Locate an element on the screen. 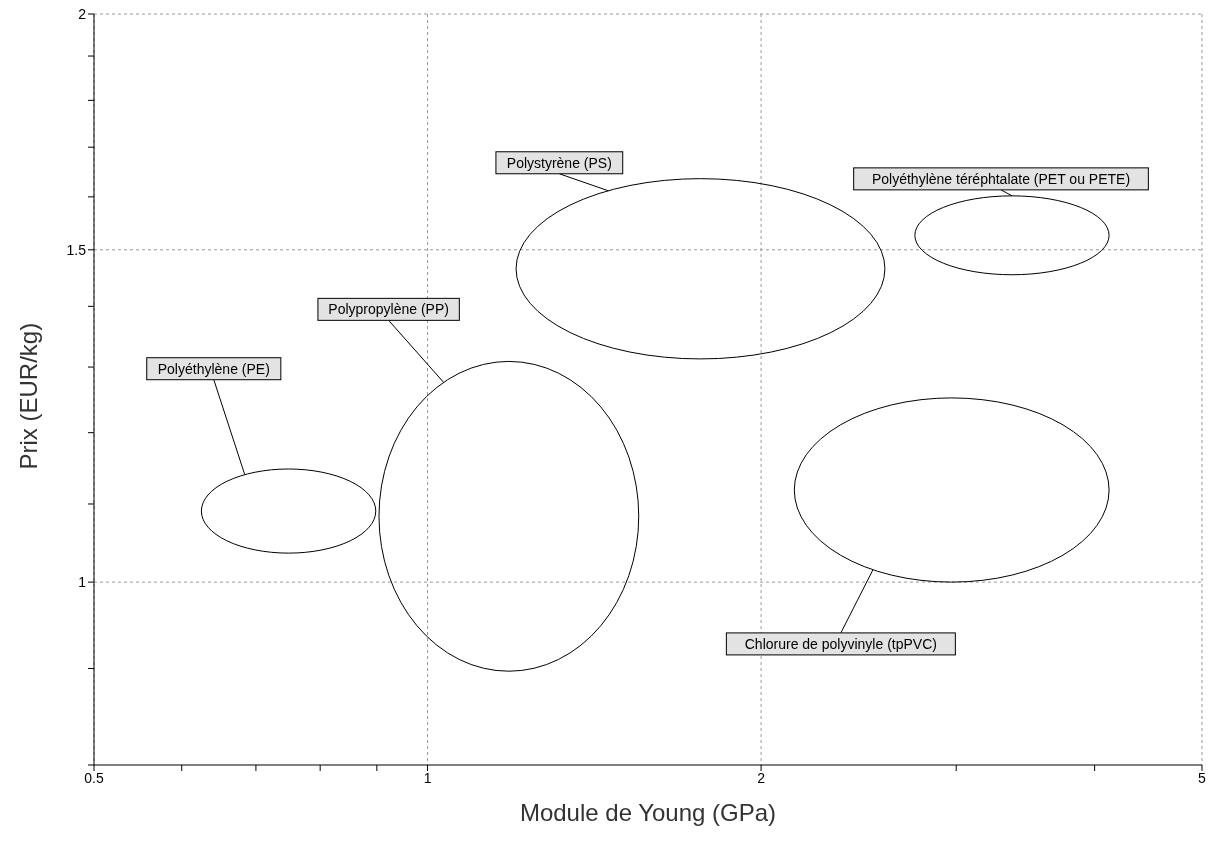  x-tick-label: 5 is located at coordinates (1202, 777).